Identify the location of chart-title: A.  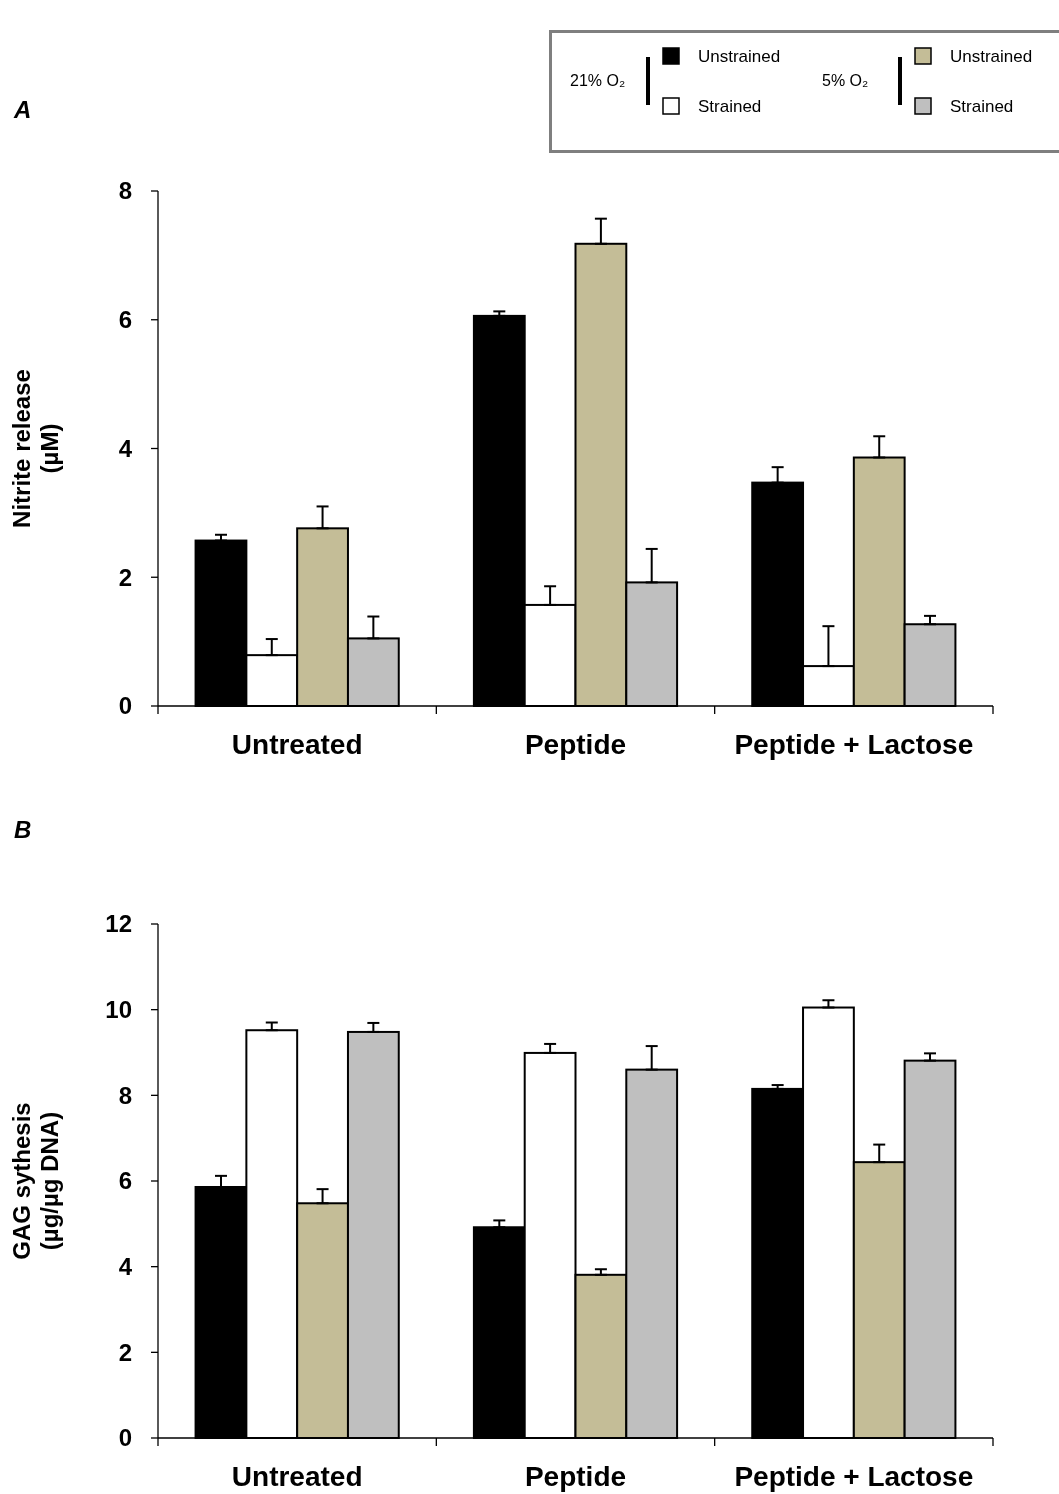
(22, 109).